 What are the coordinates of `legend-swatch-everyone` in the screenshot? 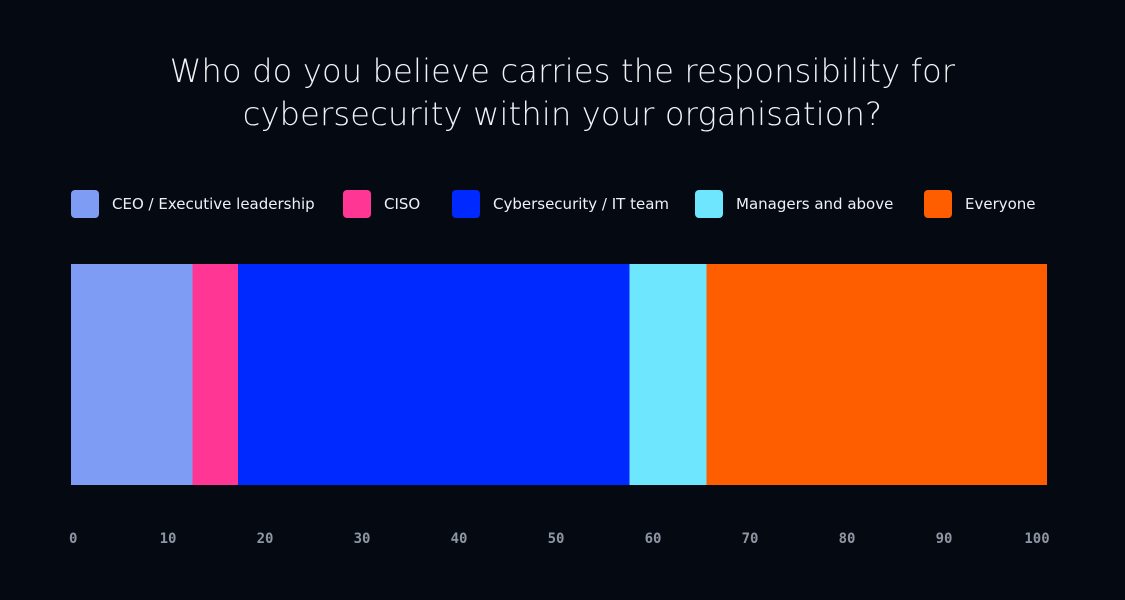 It's located at (938, 204).